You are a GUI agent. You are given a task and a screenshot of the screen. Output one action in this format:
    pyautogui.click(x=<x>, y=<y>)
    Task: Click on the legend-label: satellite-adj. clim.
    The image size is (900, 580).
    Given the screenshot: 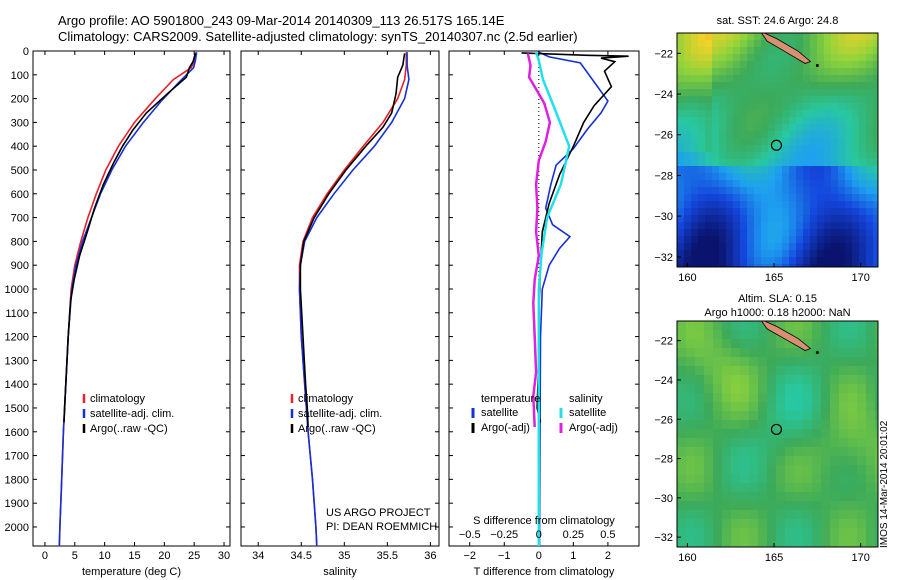 What is the action you would take?
    pyautogui.click(x=132, y=414)
    